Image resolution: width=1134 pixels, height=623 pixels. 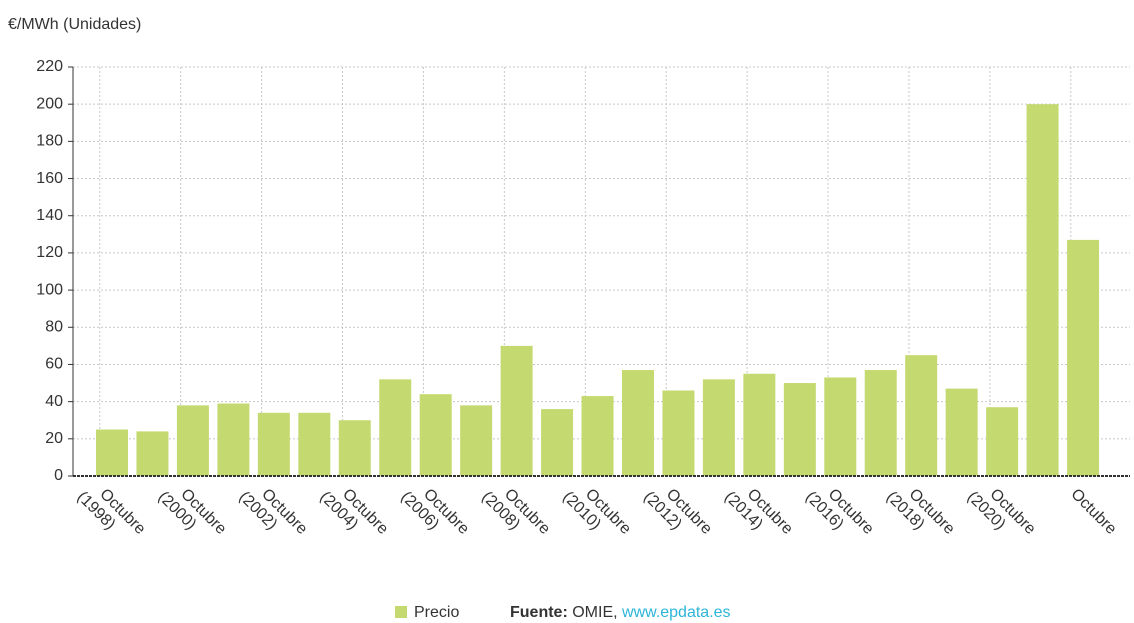 I want to click on y-tick-label: 140, so click(x=49, y=215).